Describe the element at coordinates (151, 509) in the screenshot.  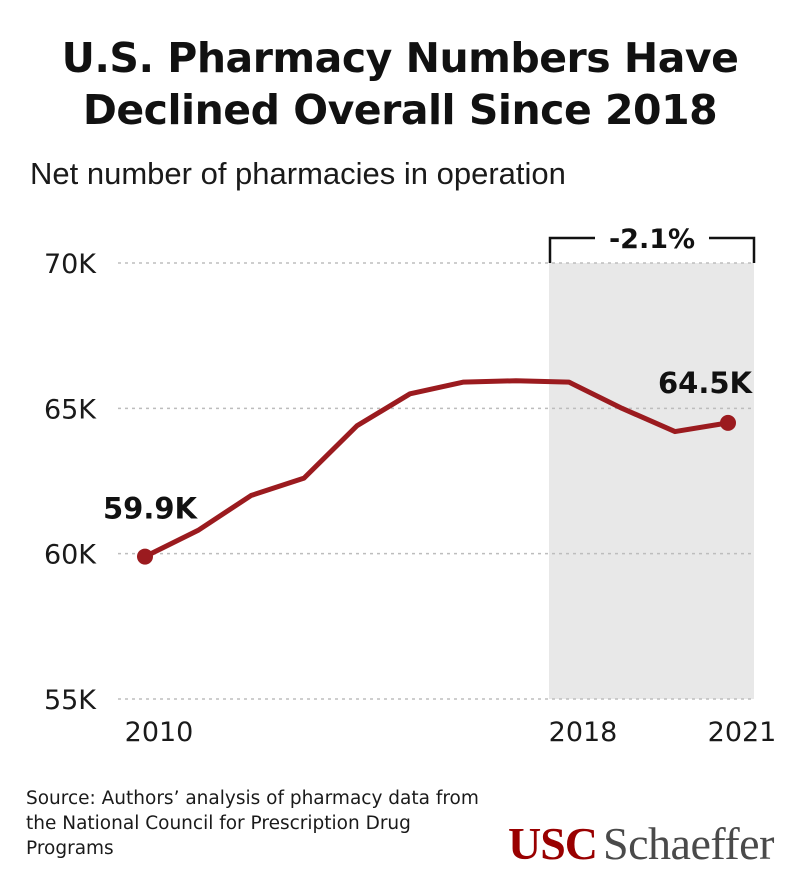
I see `data-label-start: 59.9K` at that location.